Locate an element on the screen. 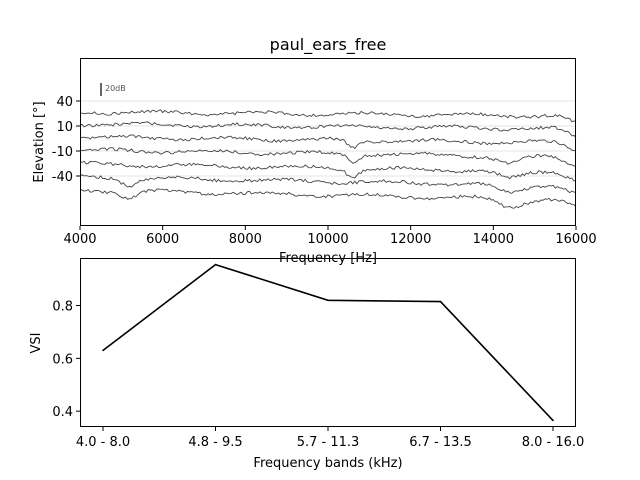  vsi-x-tick-label: 8.0 - 16.0 is located at coordinates (553, 442).